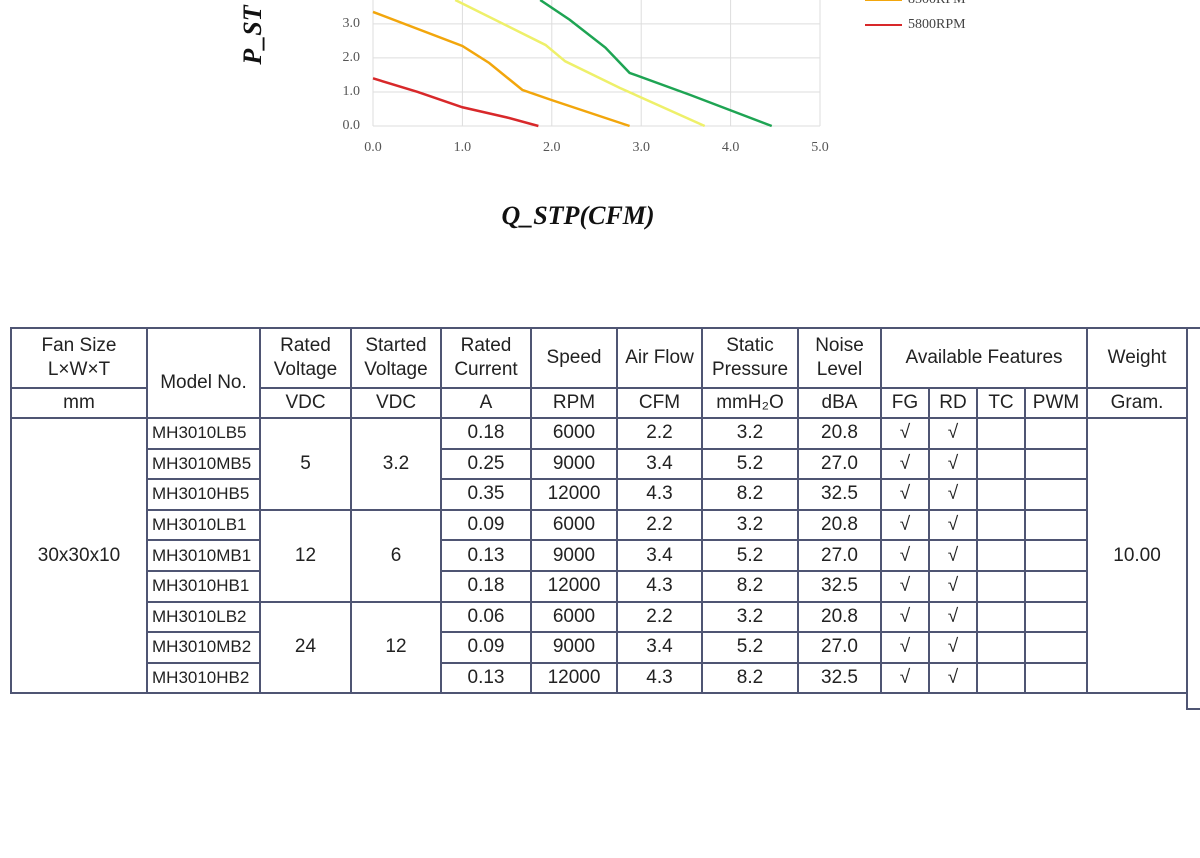 This screenshot has height=858, width=1200. Describe the element at coordinates (203, 525) in the screenshot. I see `table-cell: MH3010LB1` at that location.